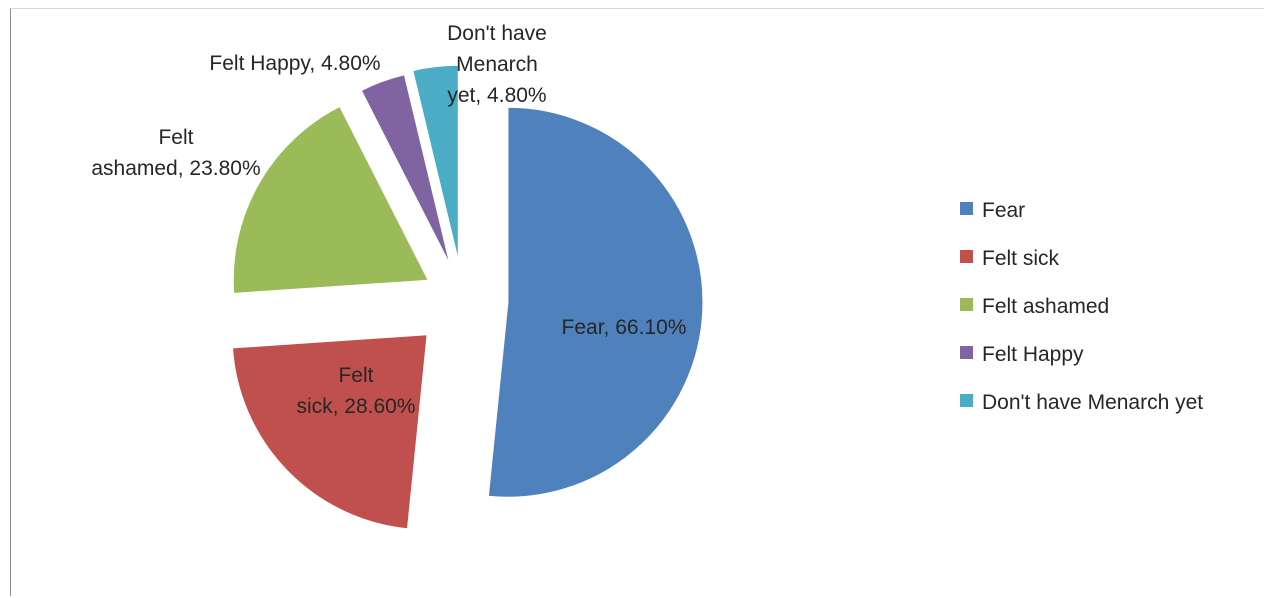 The image size is (1267, 598). What do you see at coordinates (331, 199) in the screenshot?
I see `slice-felt-ashamed` at bounding box center [331, 199].